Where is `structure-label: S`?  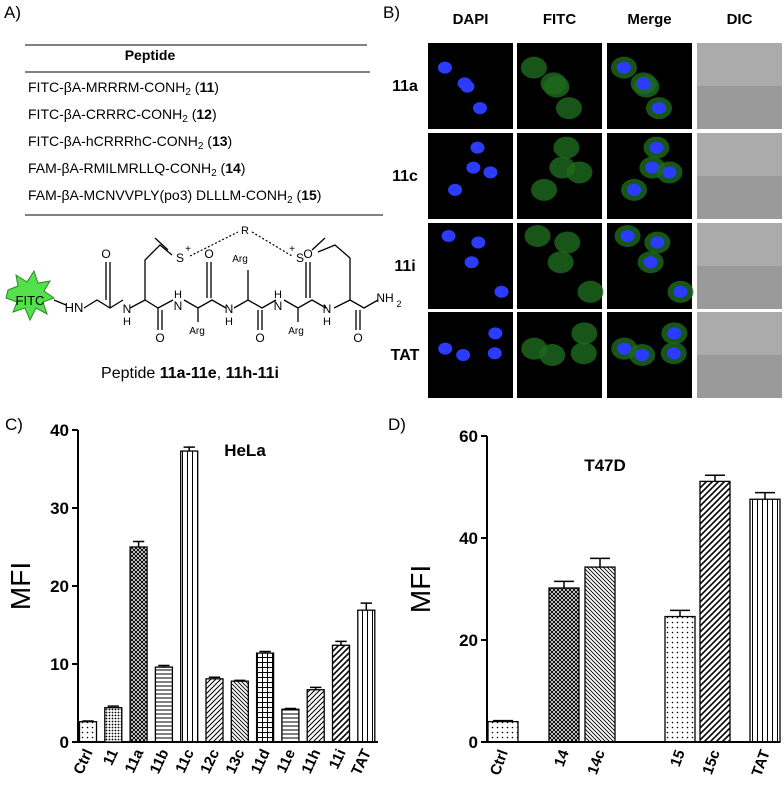
structure-label: S is located at coordinates (300, 258).